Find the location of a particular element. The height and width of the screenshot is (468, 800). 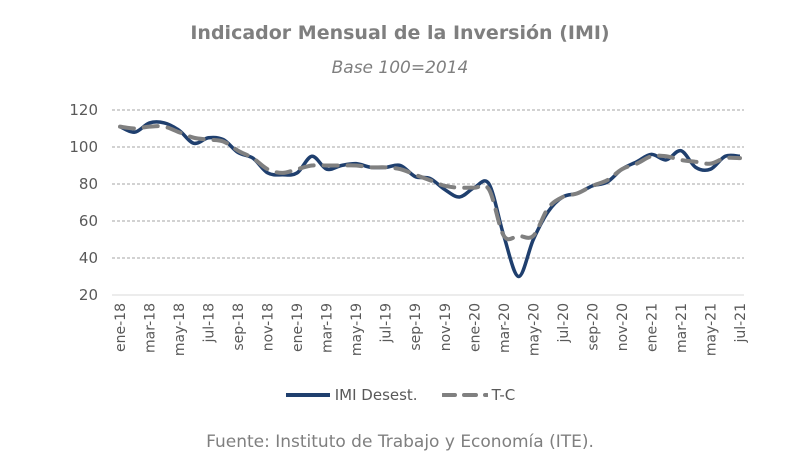

x-tick-label: jul-18 is located at coordinates (210, 323).